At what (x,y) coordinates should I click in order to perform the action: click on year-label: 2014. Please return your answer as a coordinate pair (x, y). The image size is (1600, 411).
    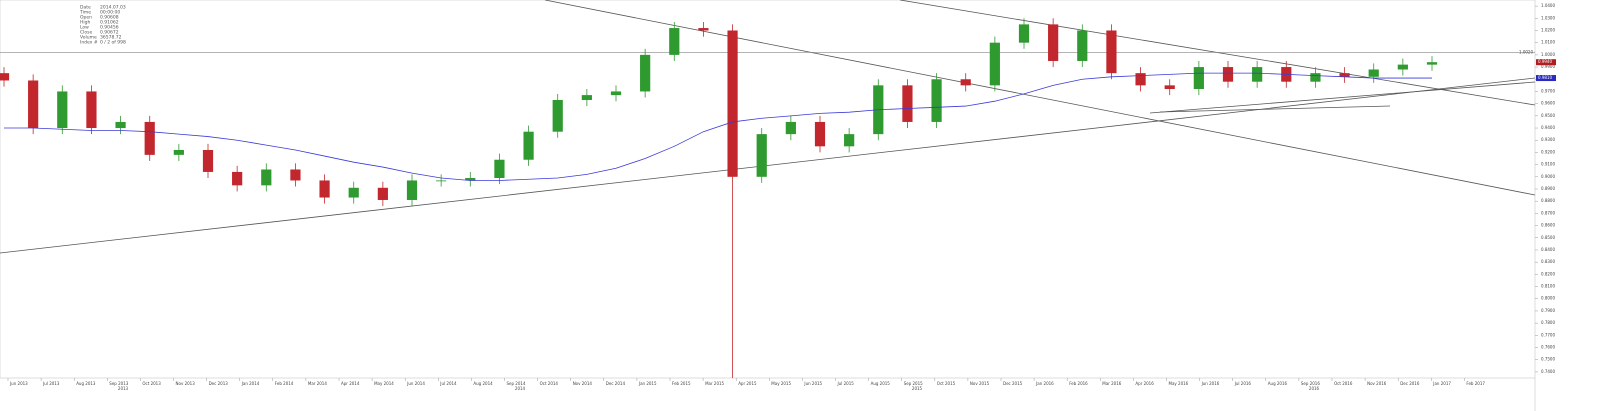
    Looking at the image, I should click on (520, 388).